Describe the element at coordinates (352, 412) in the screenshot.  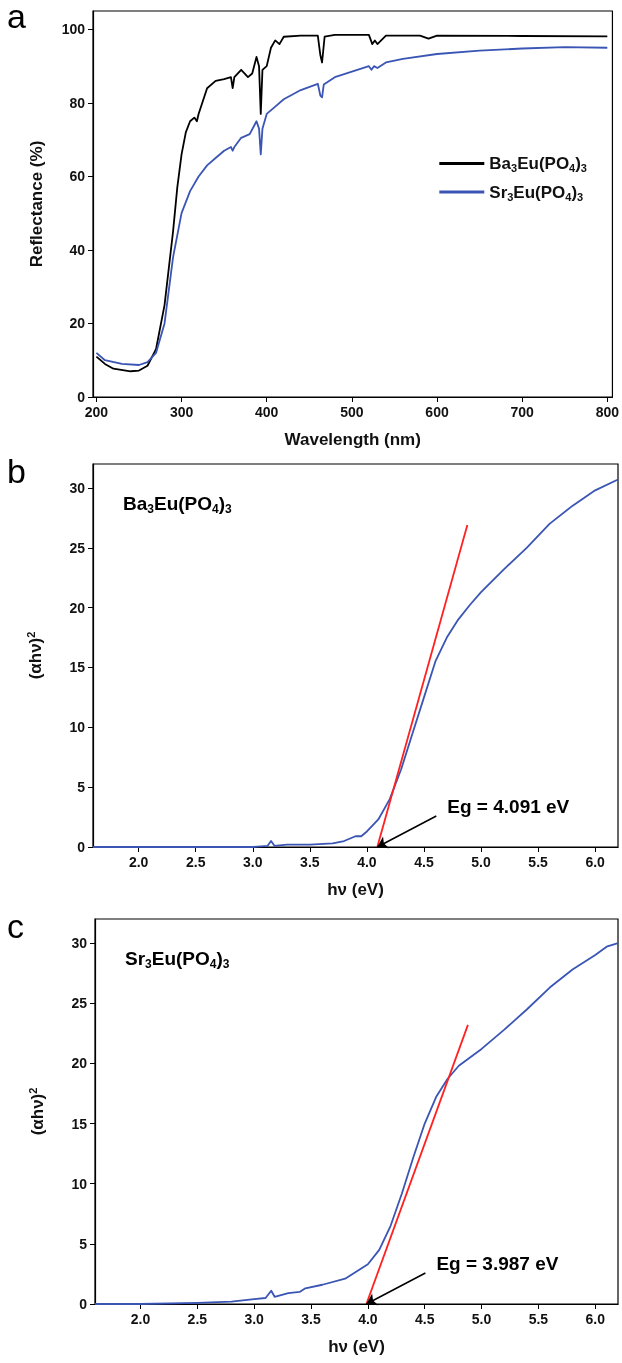
I see `x-tick-label: 500` at that location.